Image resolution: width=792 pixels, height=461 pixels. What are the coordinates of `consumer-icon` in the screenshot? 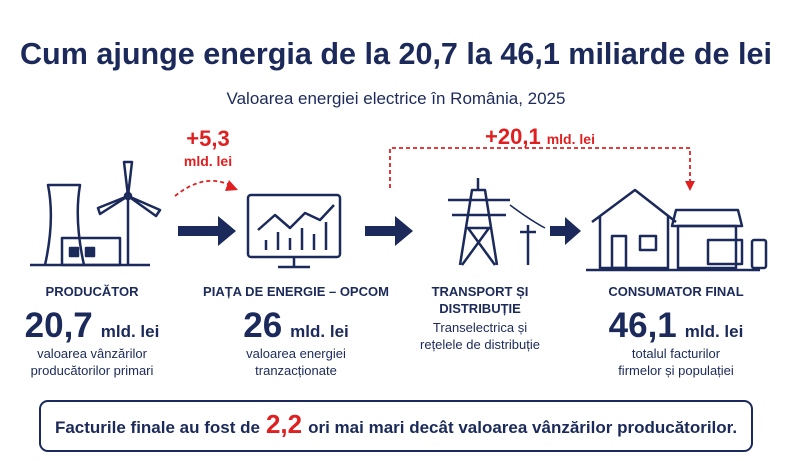 It's located at (677, 230).